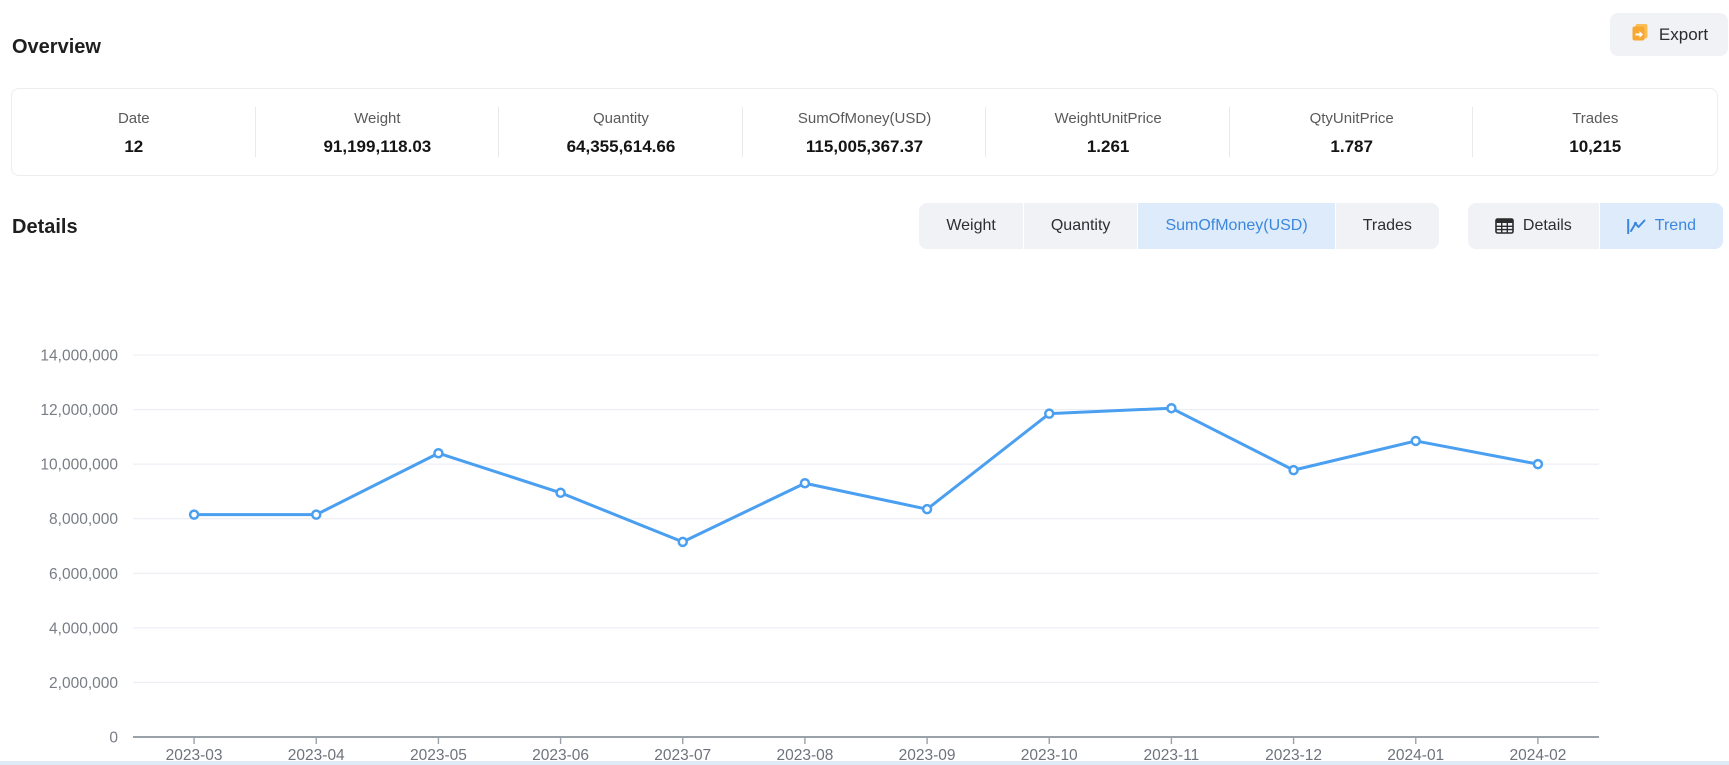 The width and height of the screenshot is (1729, 765). I want to click on tab-details-view: Details, so click(1533, 226).